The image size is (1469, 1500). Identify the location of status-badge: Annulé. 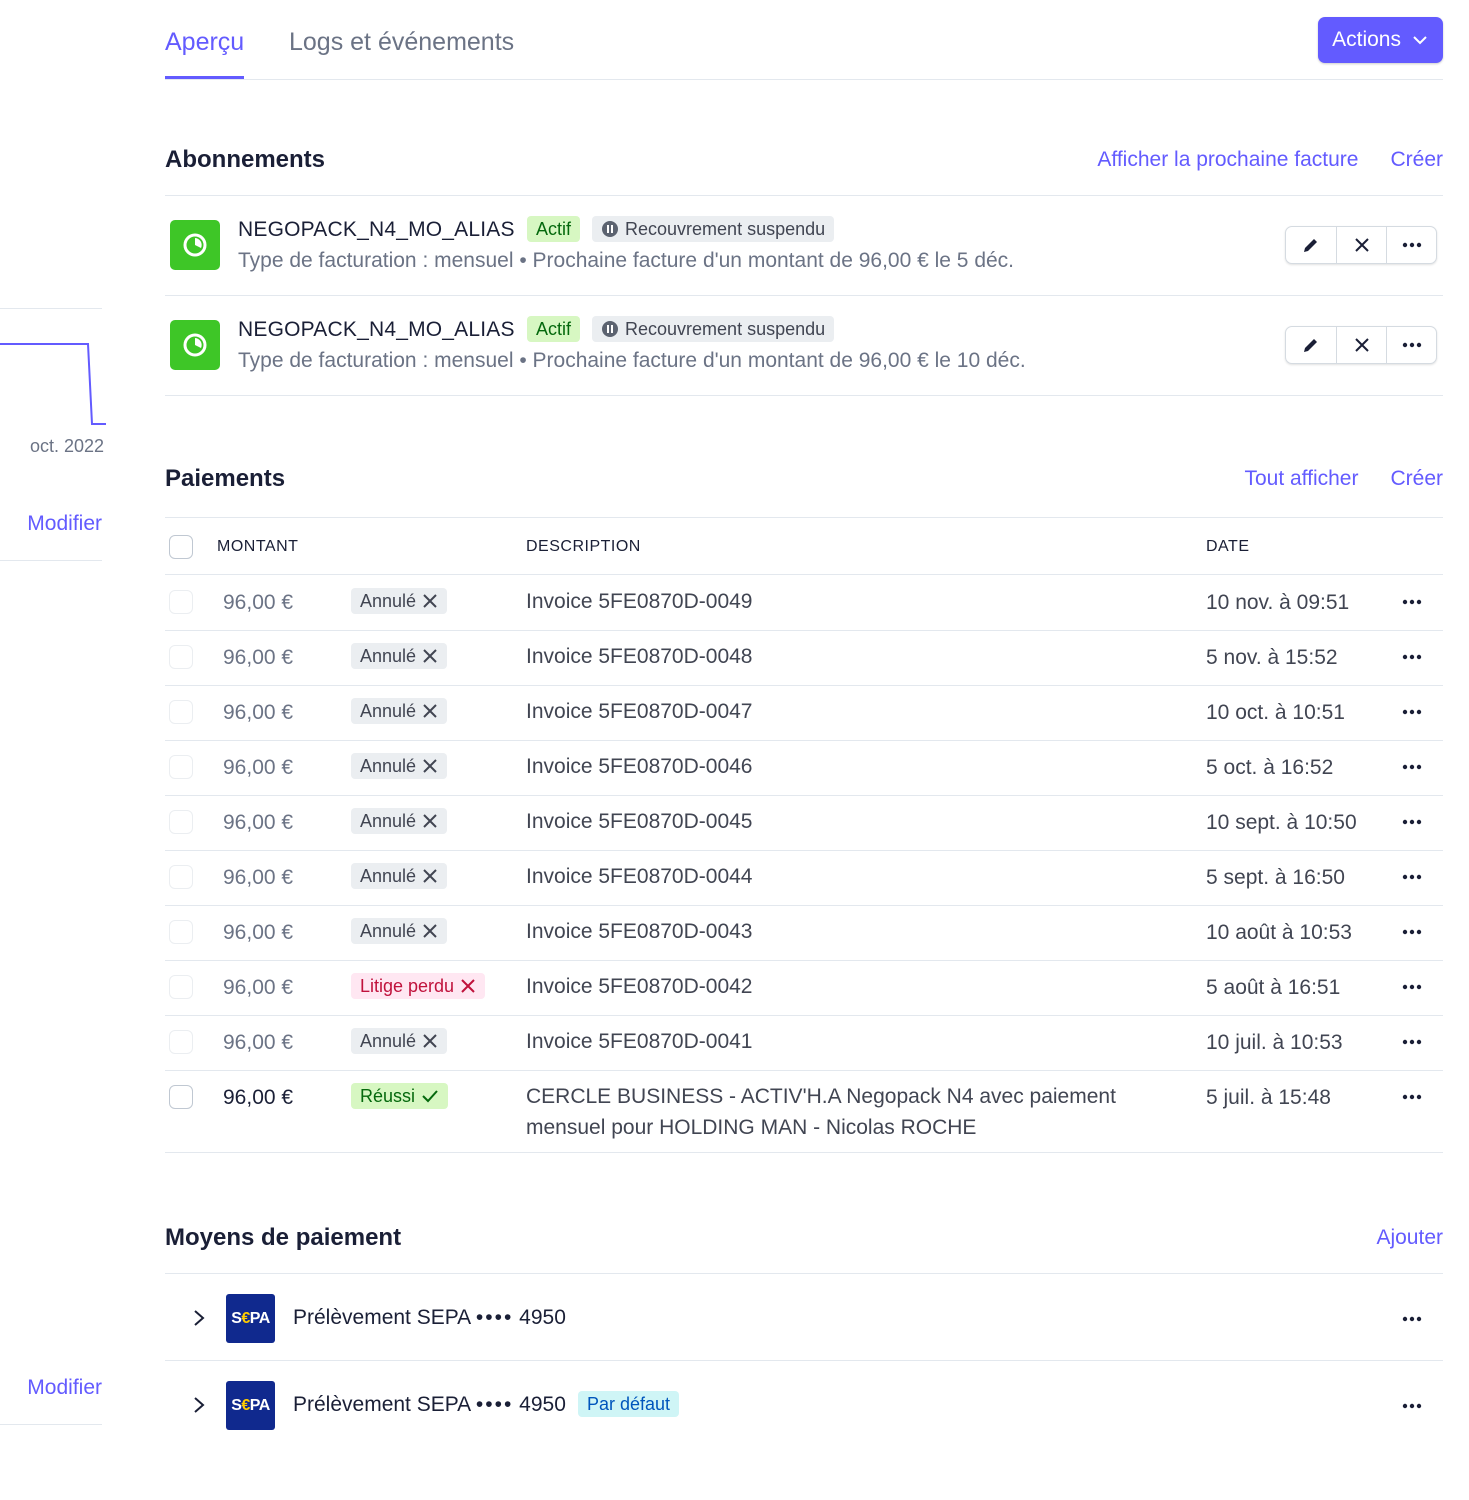
(399, 1041).